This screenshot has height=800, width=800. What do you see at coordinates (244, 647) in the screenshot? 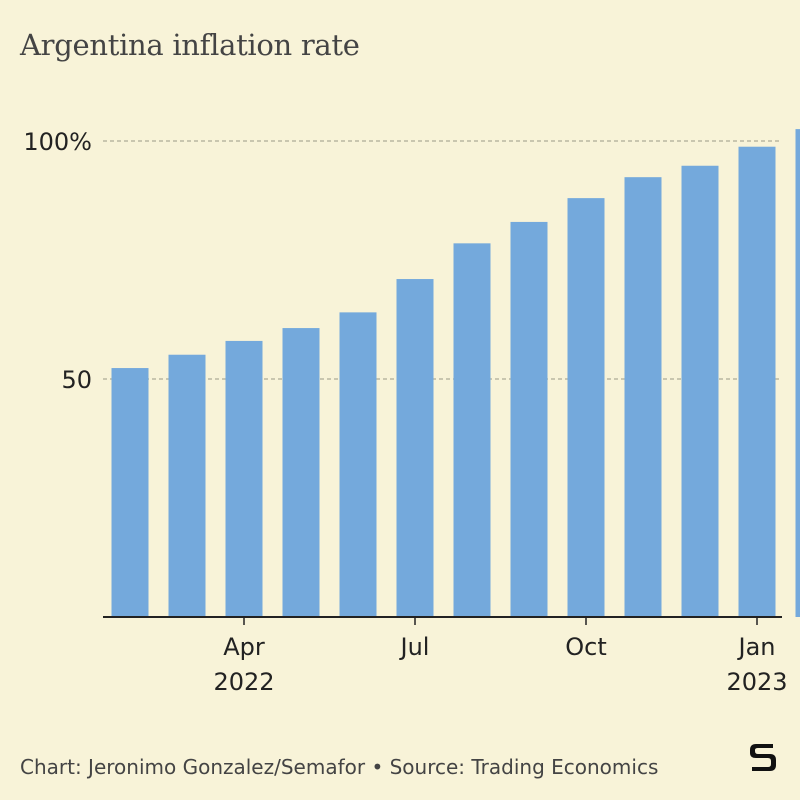
I see `x-tick-label-0: Apr` at bounding box center [244, 647].